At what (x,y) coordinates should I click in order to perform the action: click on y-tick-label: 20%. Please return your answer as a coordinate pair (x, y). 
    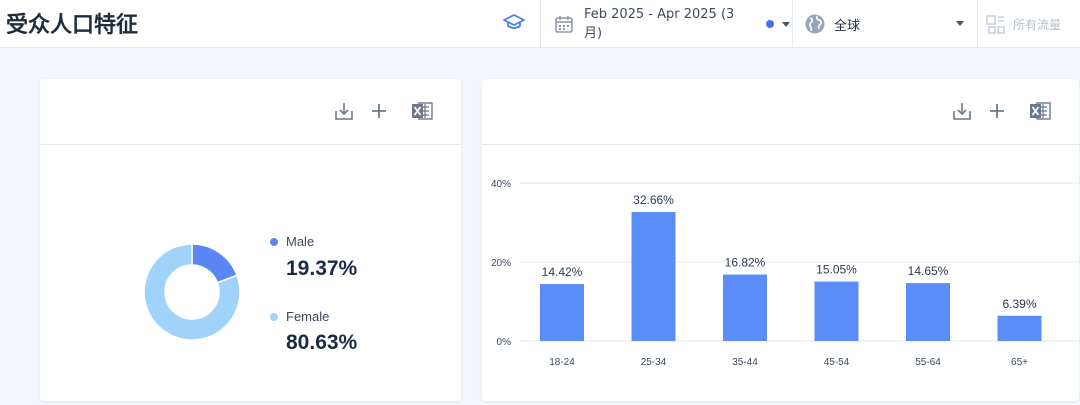
    Looking at the image, I should click on (501, 263).